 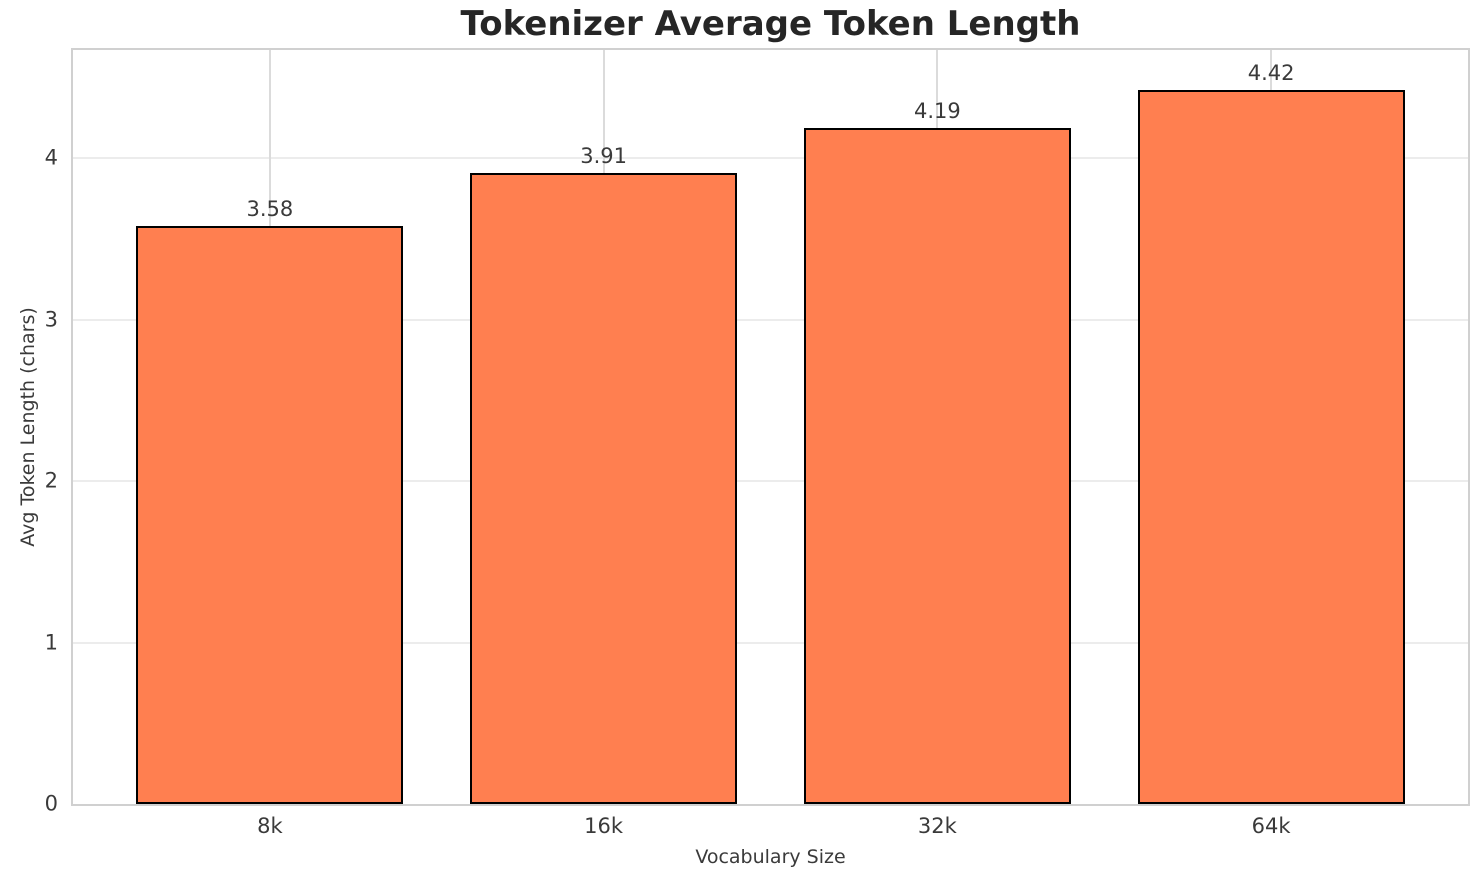 I want to click on x-tick-label: 16k, so click(x=604, y=826).